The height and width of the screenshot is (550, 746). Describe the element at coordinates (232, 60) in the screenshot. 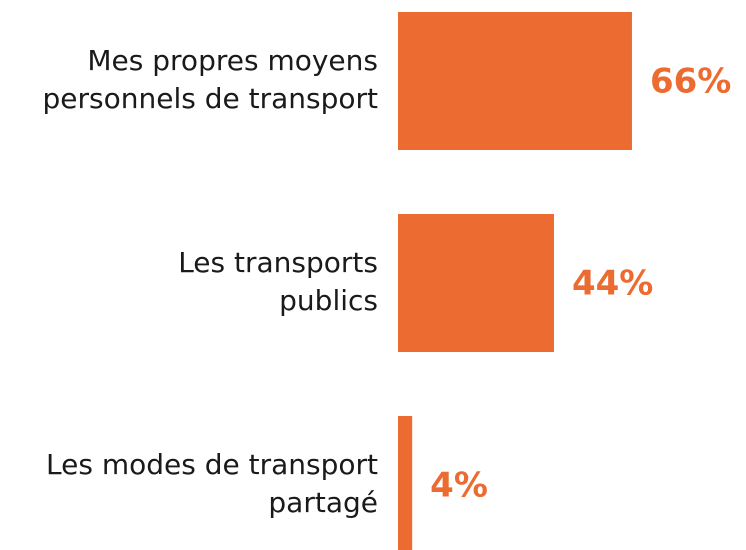

I see `category-label: Mes propres moyens` at that location.